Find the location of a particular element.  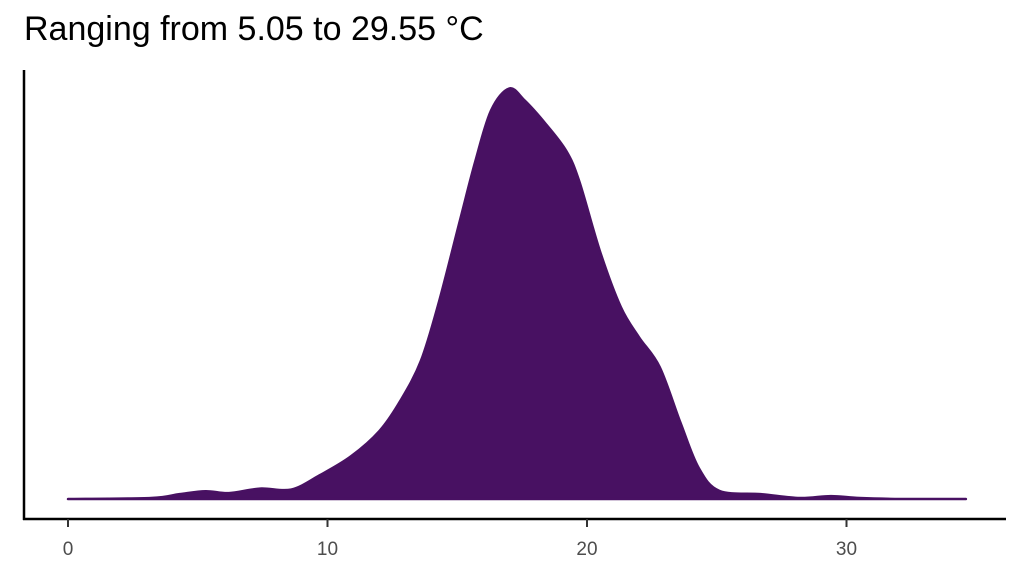

x-tick-label: 20 is located at coordinates (586, 549).